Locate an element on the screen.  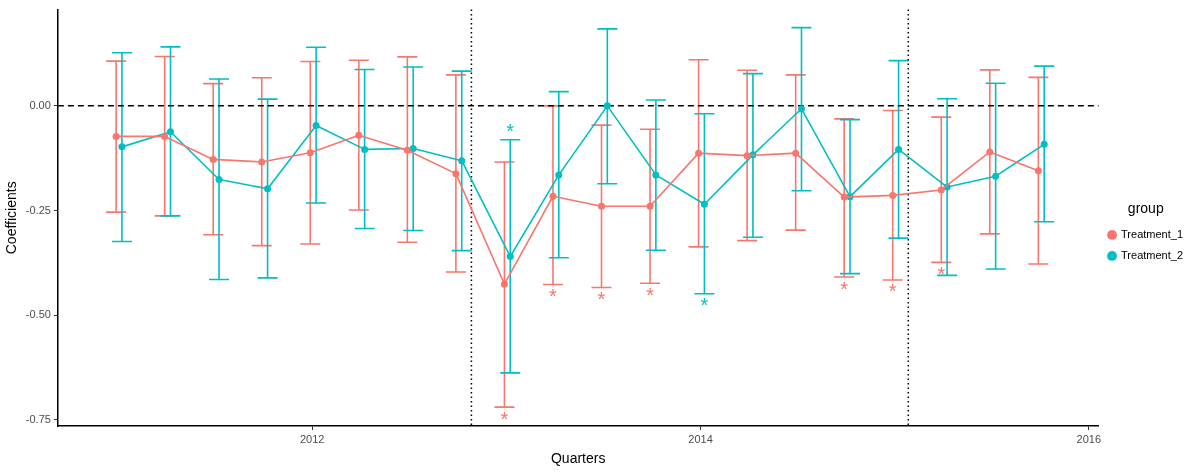
y-tick-label: -0.25 is located at coordinates (38, 209).